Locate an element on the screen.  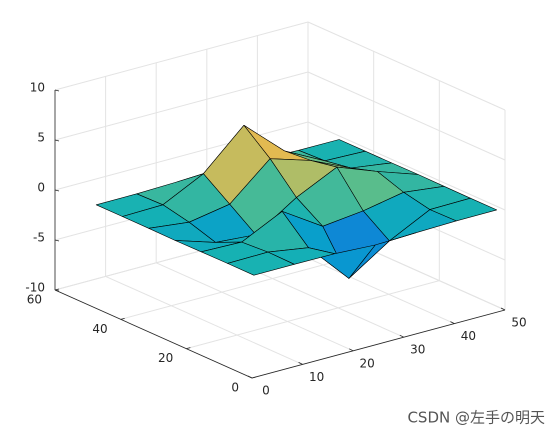
surface-patch is located at coordinates (261, 263).